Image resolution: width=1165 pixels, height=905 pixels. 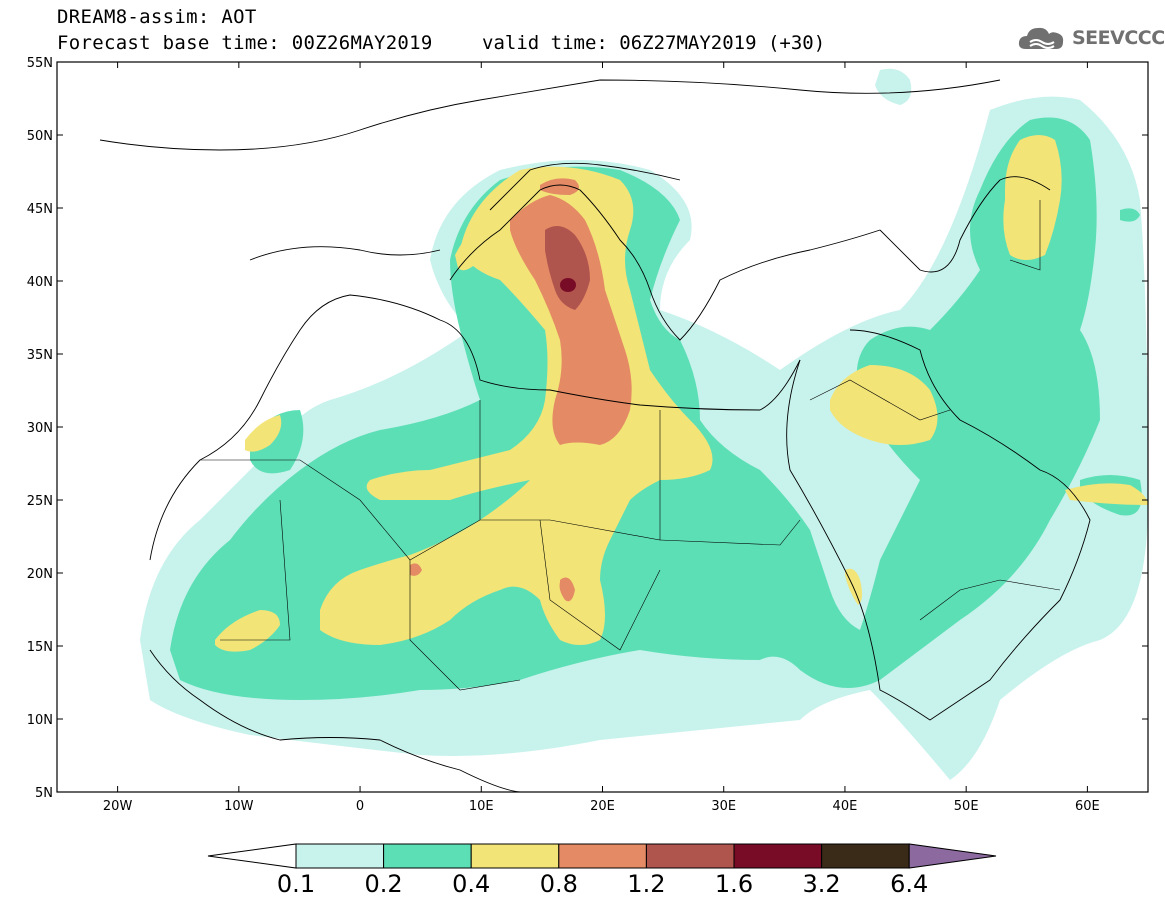 What do you see at coordinates (481, 806) in the screenshot?
I see `lon-tick-label: 10E` at bounding box center [481, 806].